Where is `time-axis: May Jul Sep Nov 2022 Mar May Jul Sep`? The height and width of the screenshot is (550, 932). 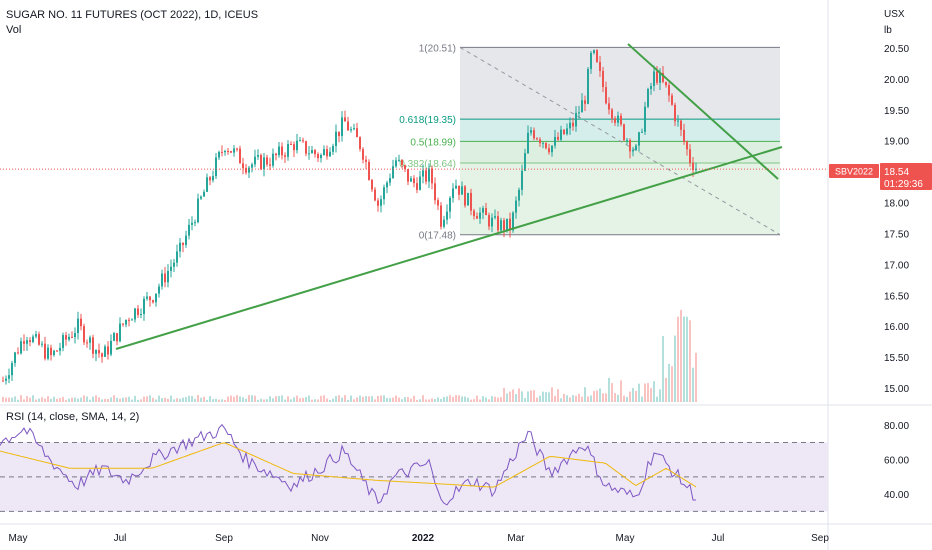
time-axis: May Jul Sep Nov 2022 Mar May Jul Sep is located at coordinates (466, 533).